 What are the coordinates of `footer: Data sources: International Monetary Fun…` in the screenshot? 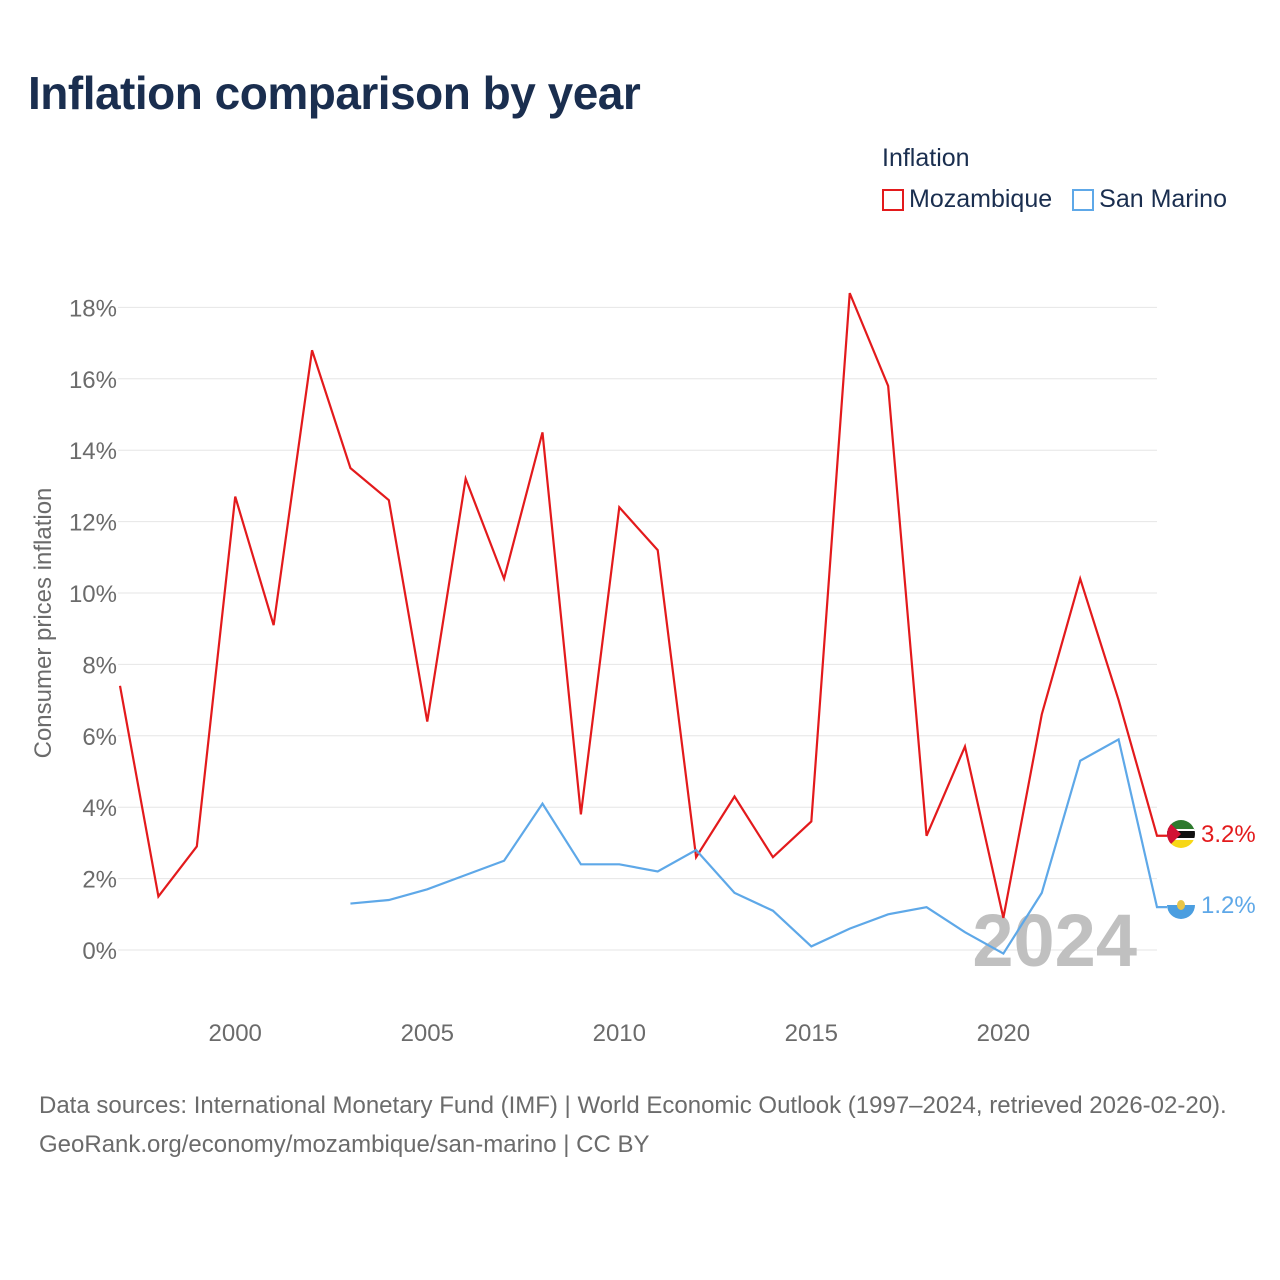 It's located at (644, 1125).